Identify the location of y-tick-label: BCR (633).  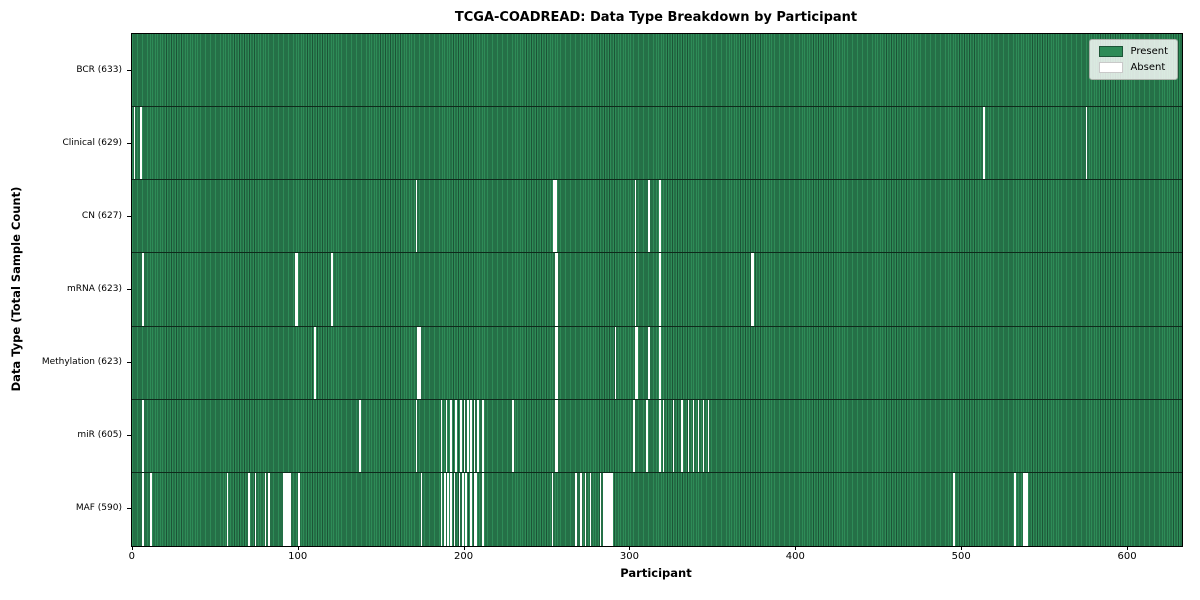
(99, 69).